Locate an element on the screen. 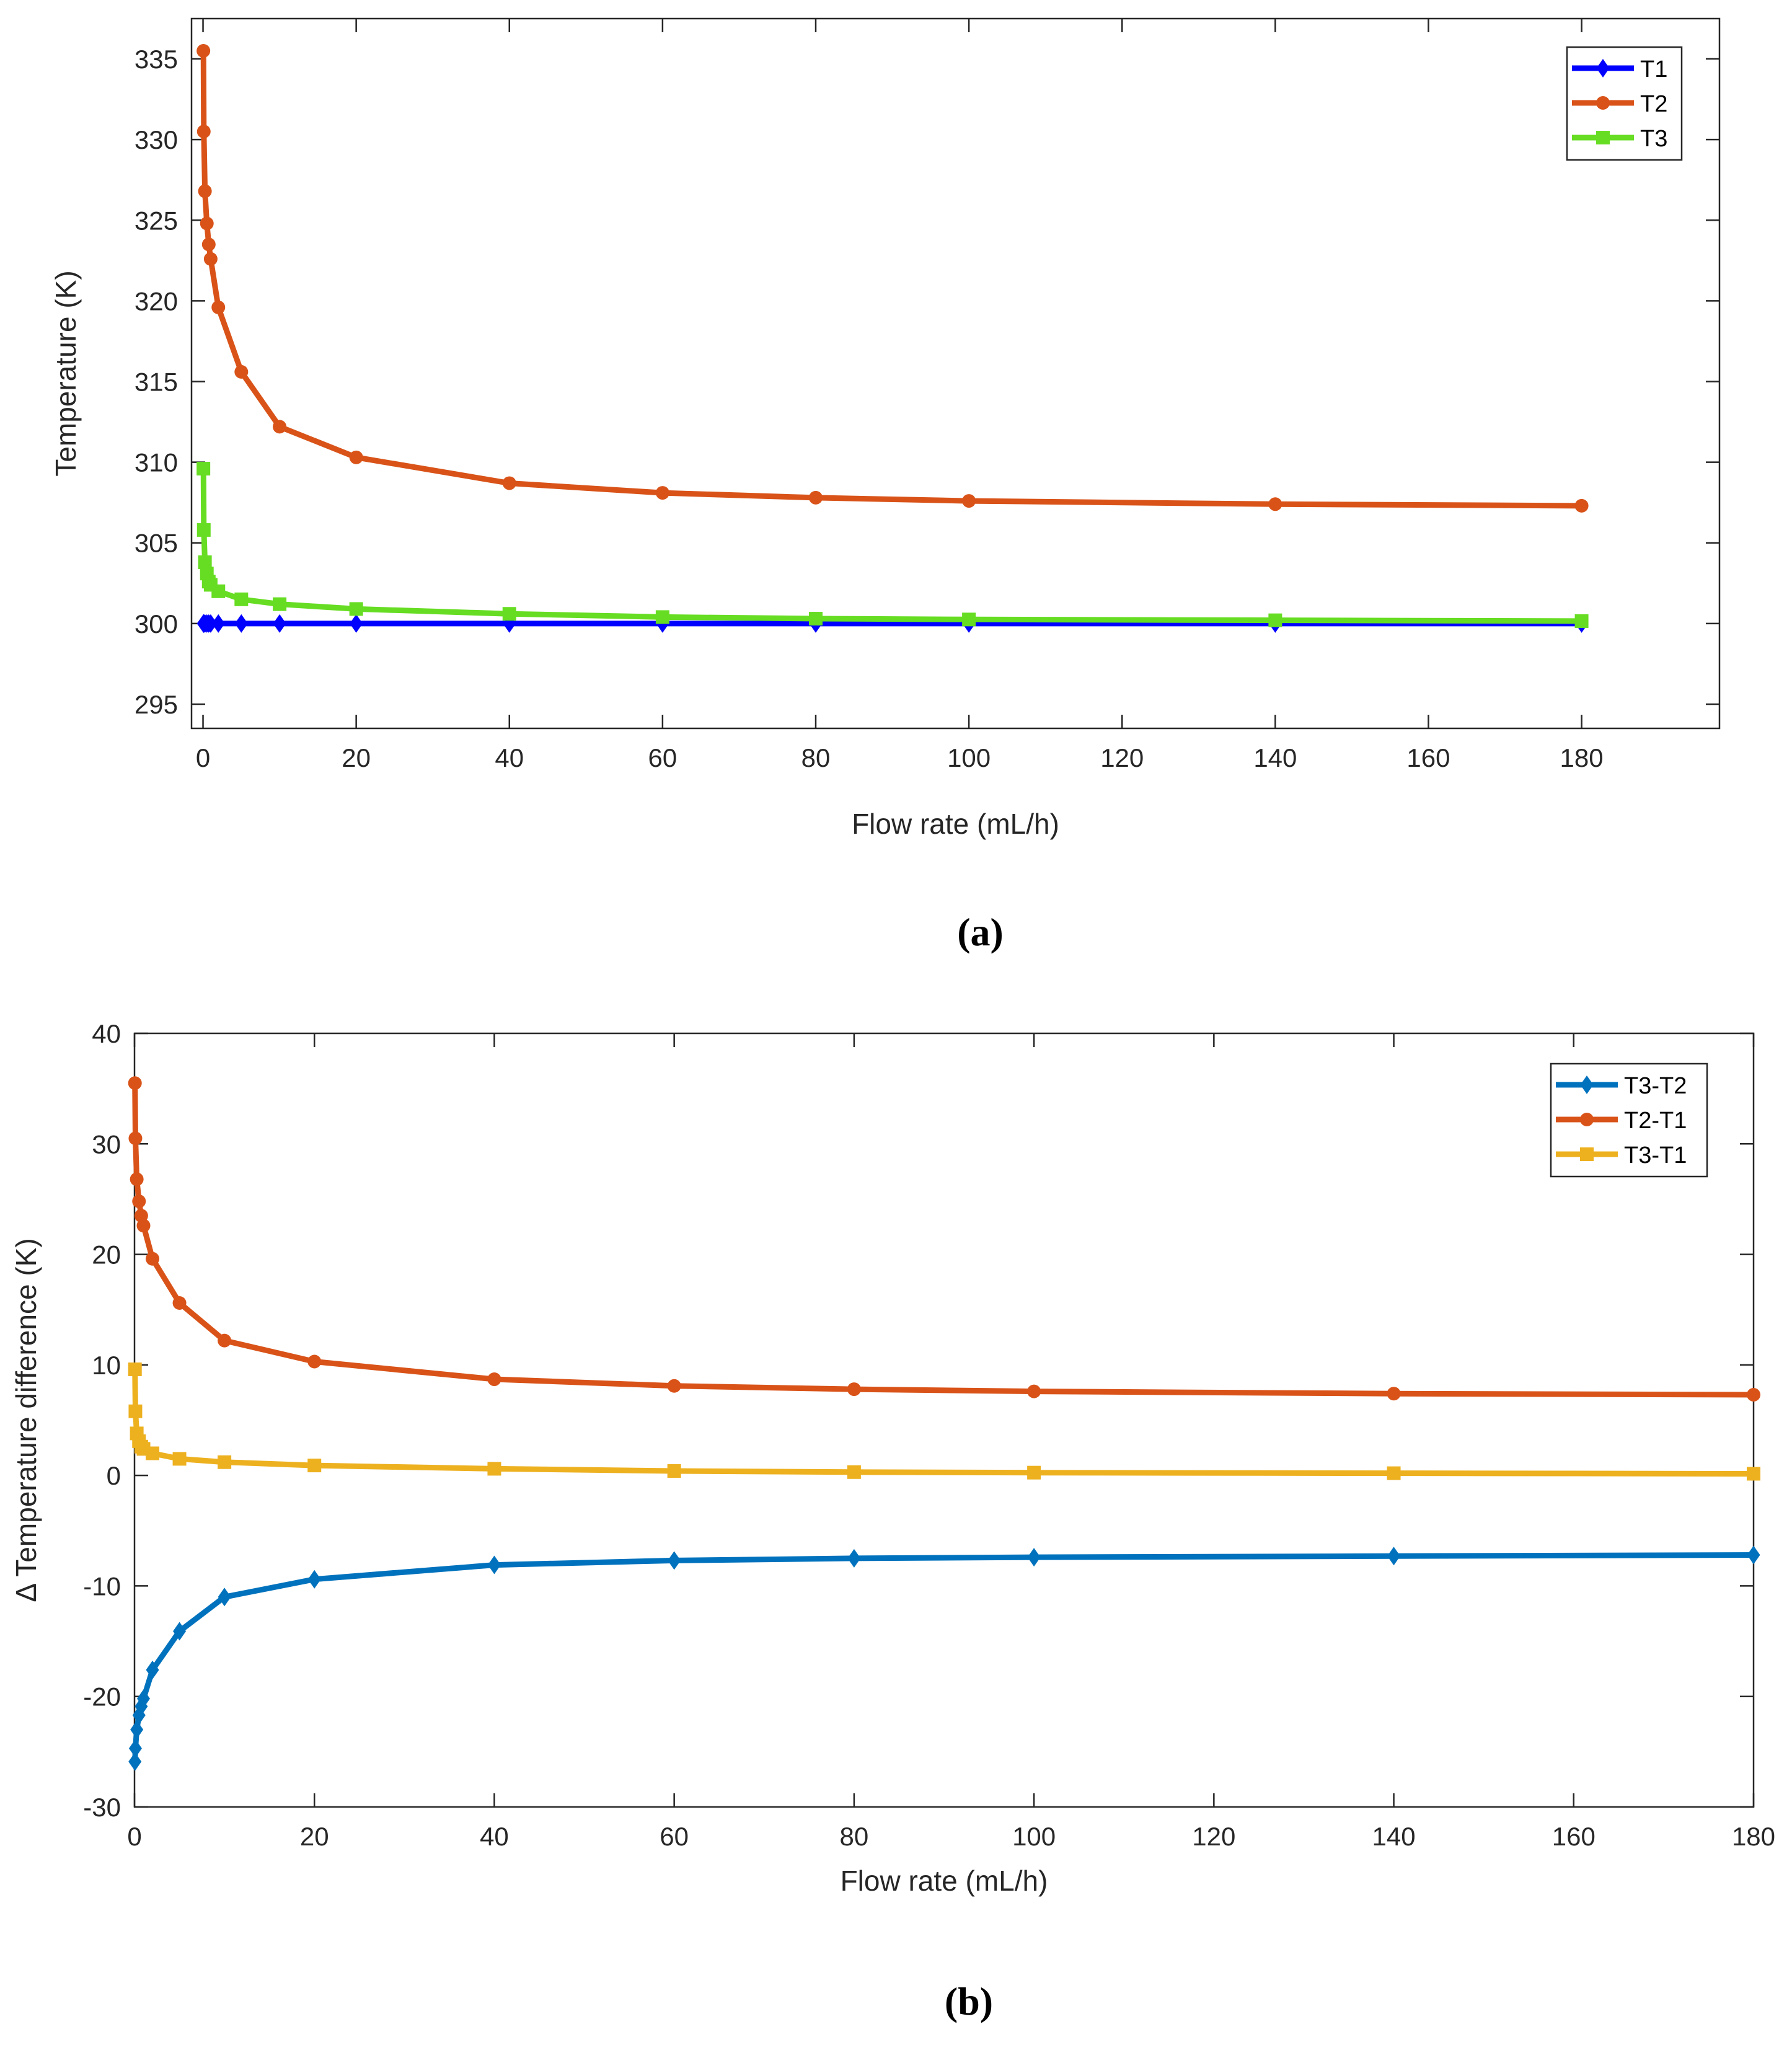 The height and width of the screenshot is (2045, 1792). chart-a-legend-item-t2: T2 is located at coordinates (1619, 104).